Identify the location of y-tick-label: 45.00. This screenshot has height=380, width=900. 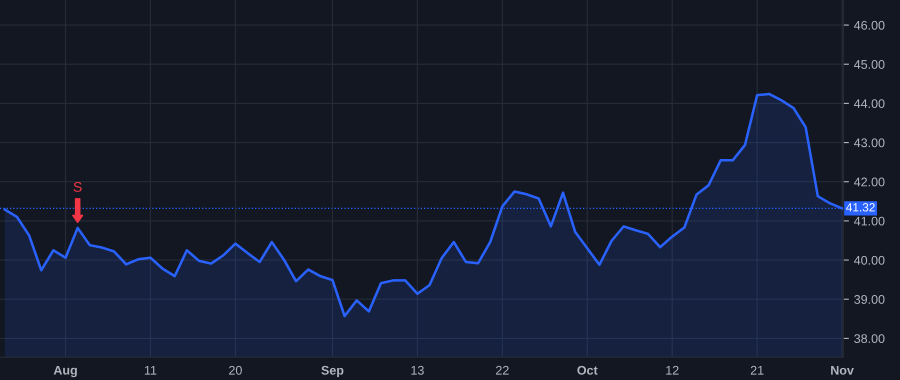
(869, 64).